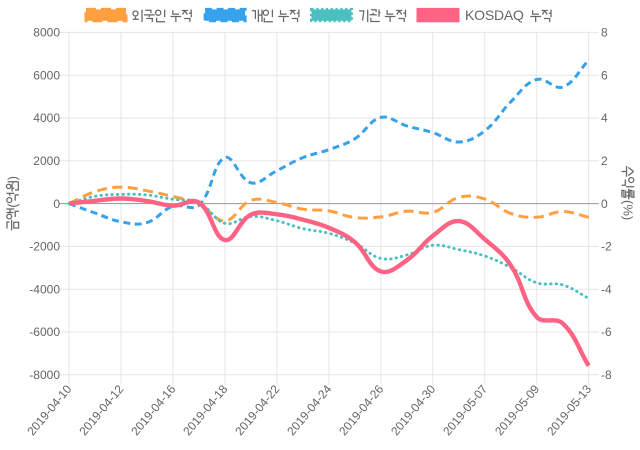 The width and height of the screenshot is (640, 450). What do you see at coordinates (44, 332) in the screenshot?
I see `svg-text: -6000` at bounding box center [44, 332].